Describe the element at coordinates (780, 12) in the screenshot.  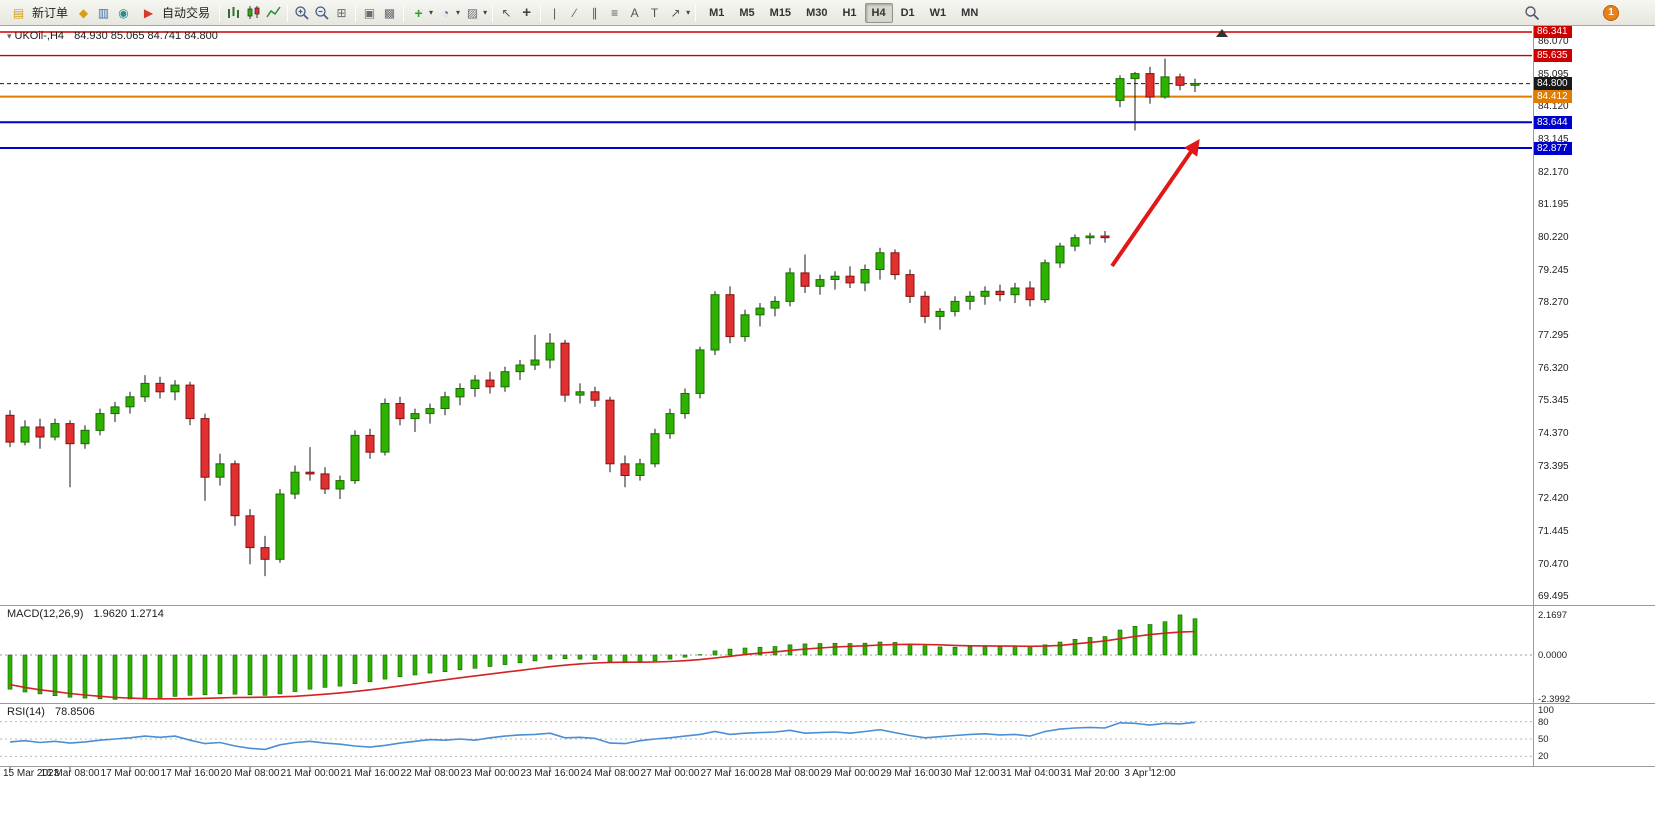
I see `timeframe-m15-button: M15` at that location.